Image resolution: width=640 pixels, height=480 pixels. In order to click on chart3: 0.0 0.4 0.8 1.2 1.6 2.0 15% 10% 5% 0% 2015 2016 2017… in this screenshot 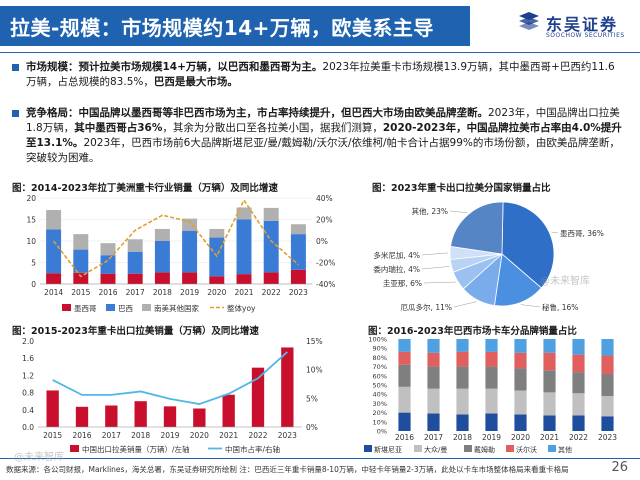, I will do `click(177, 396)`.